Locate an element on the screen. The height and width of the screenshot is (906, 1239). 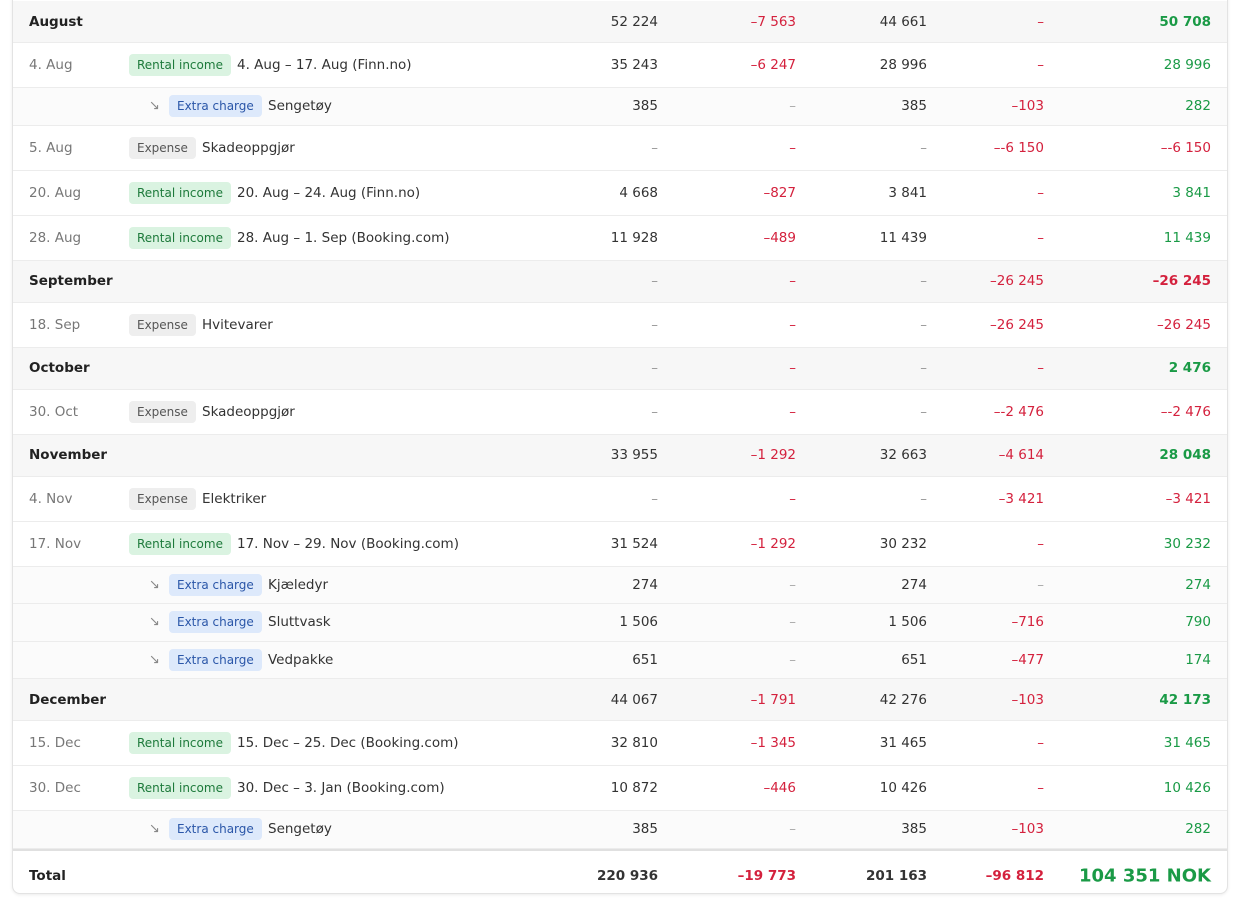
month-label: December is located at coordinates (68, 699).